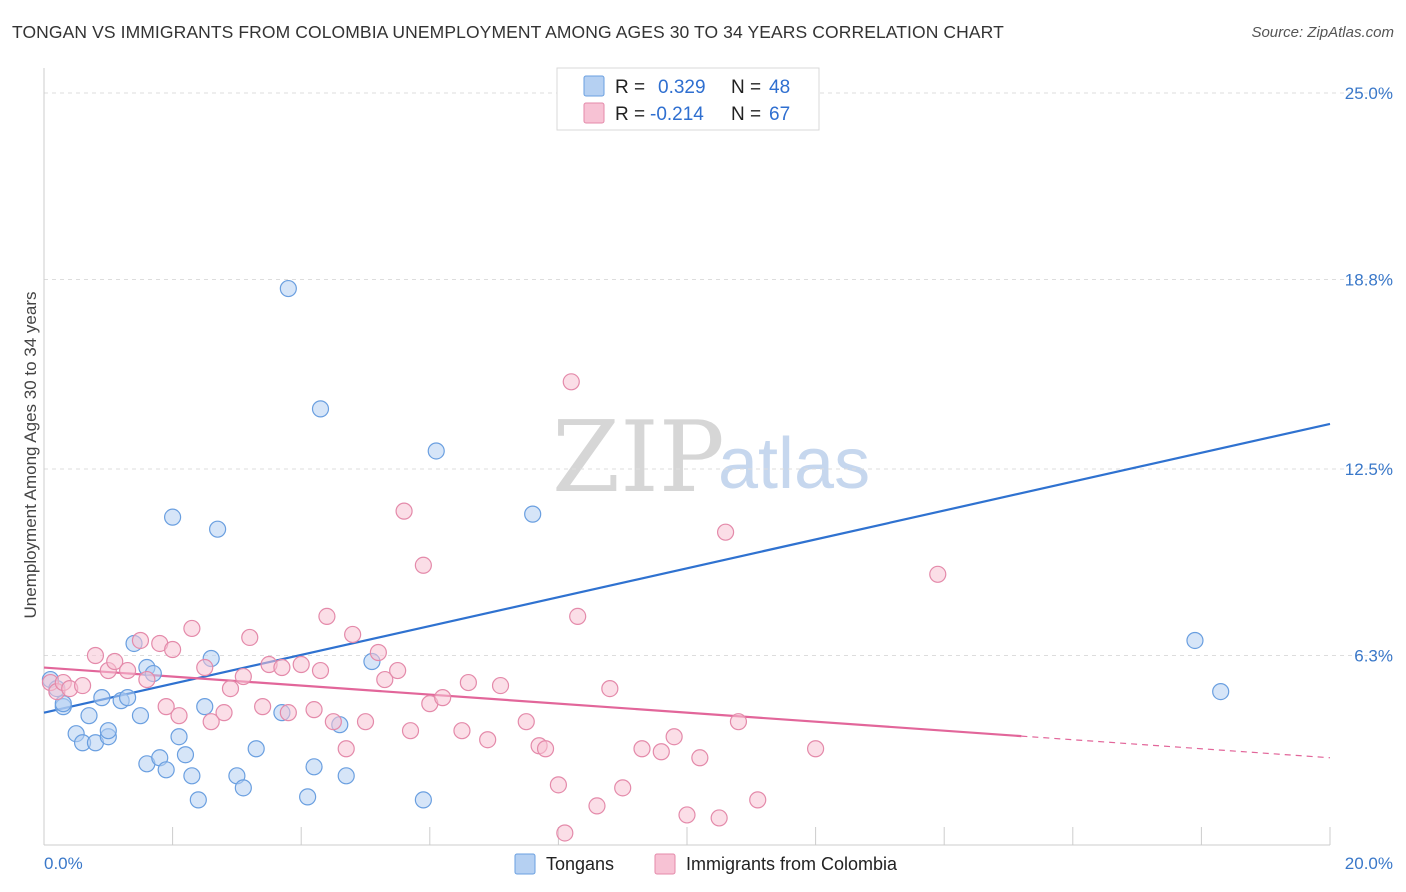  I want to click on stats-legend: R = 0.329 N = 48 R = -0.214 N = 67, so click(688, 99).